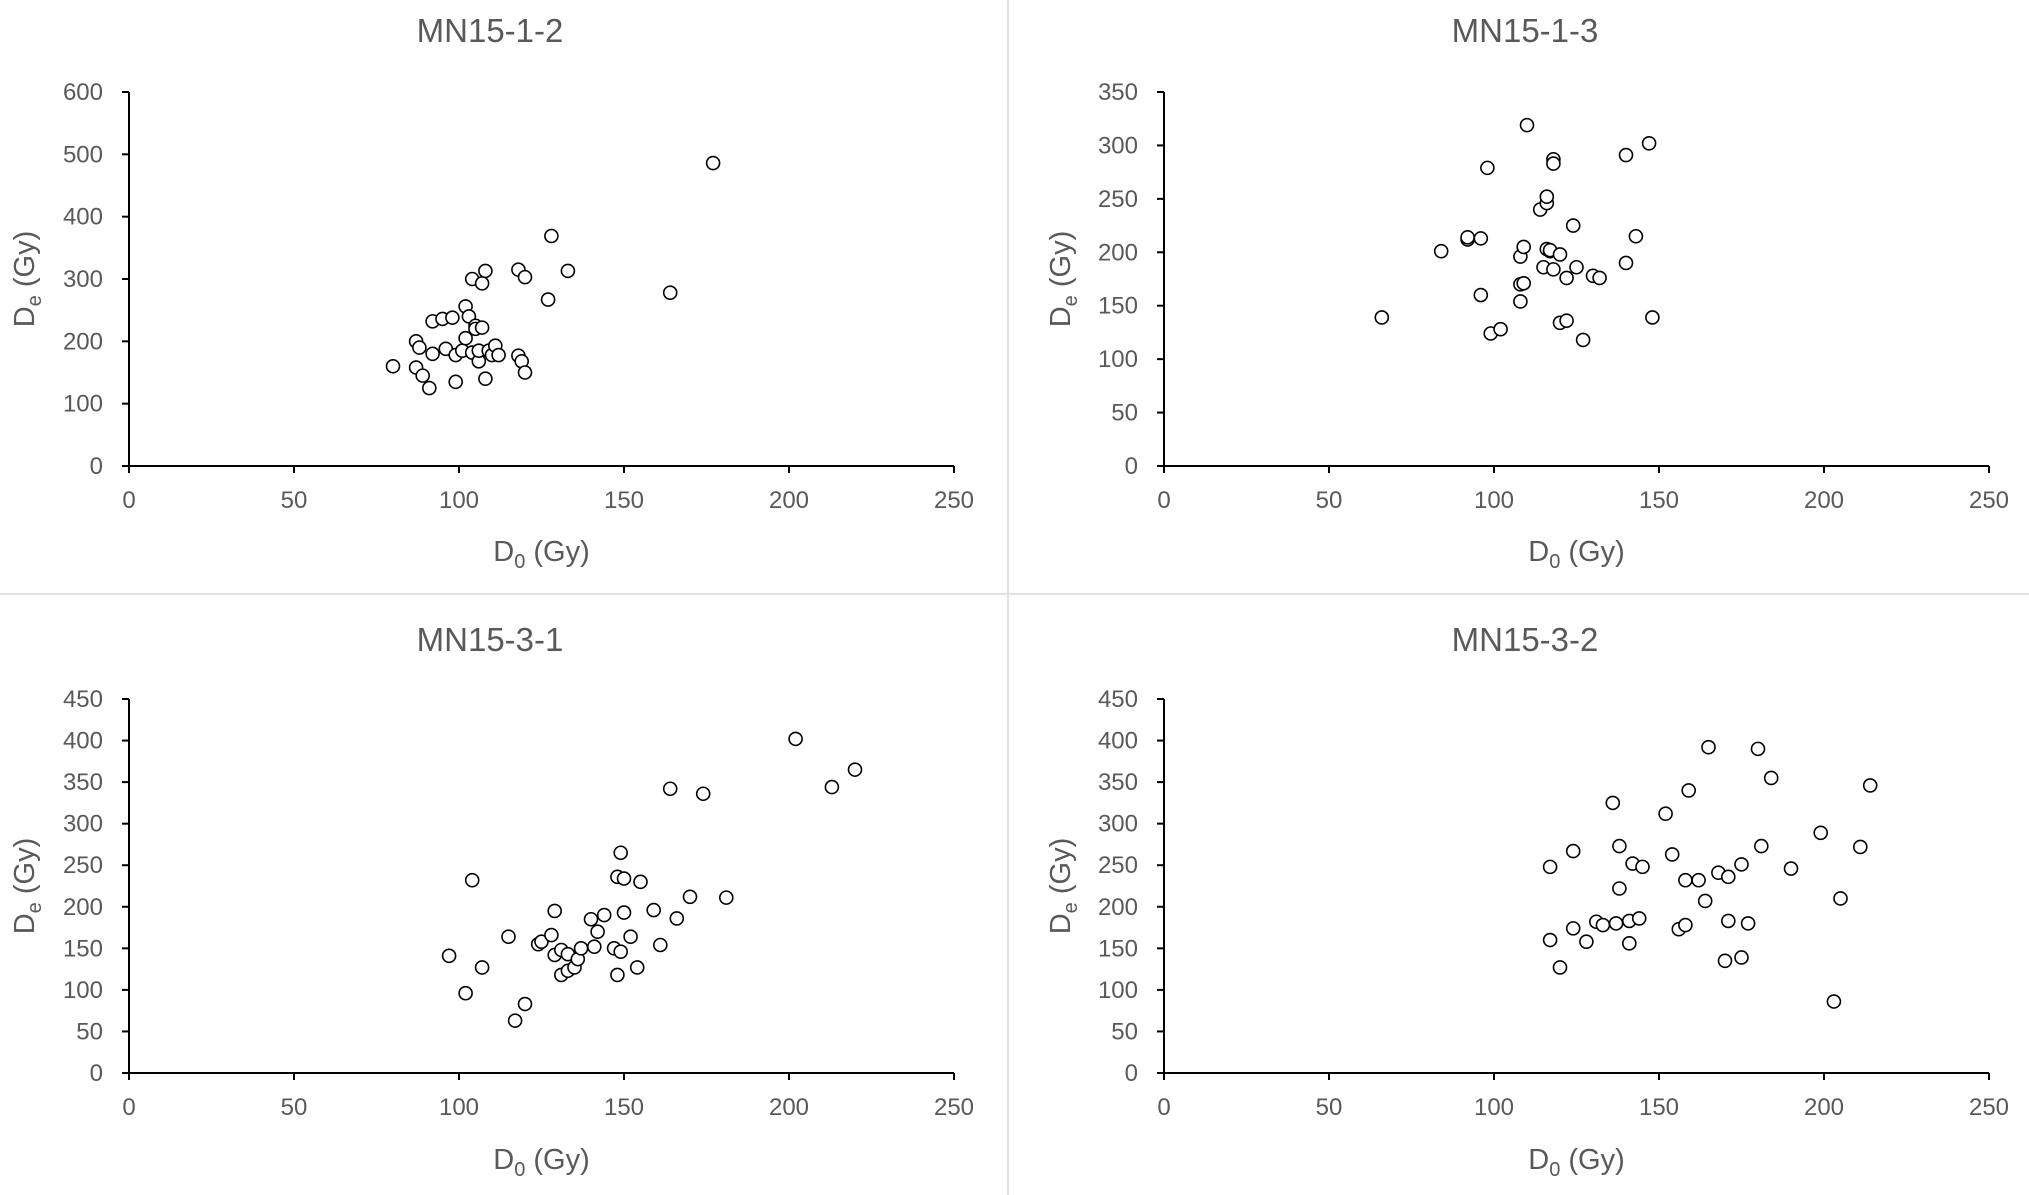 This screenshot has width=2029, height=1195. What do you see at coordinates (1163, 1107) in the screenshot?
I see `x-tick-label: 0` at bounding box center [1163, 1107].